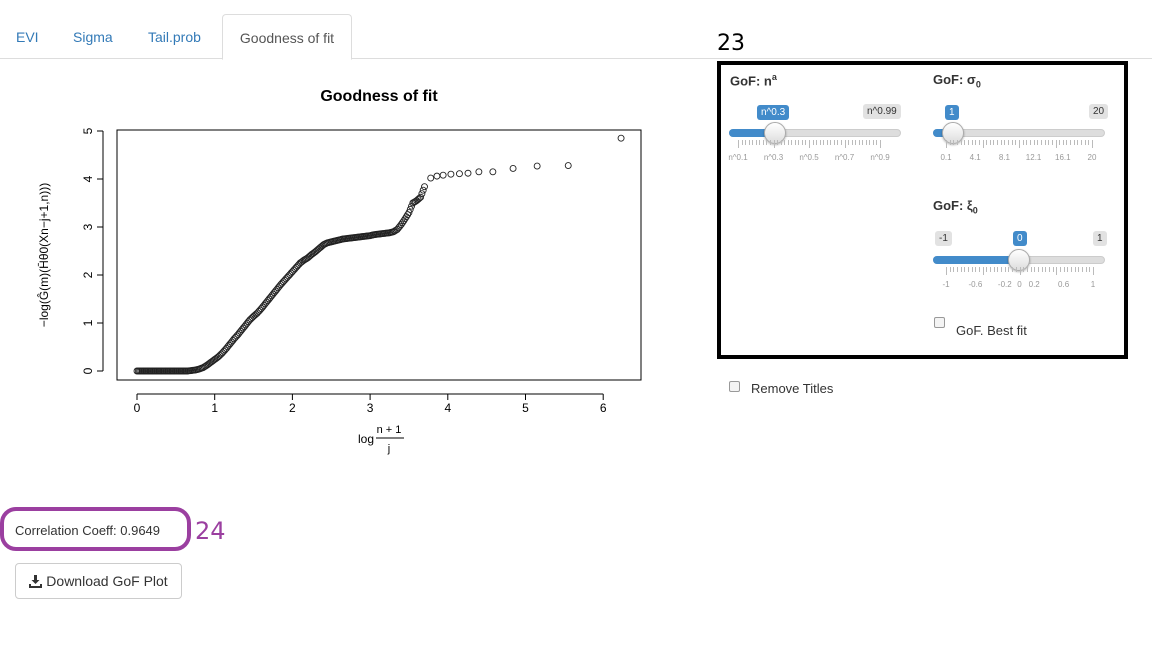  Describe the element at coordinates (1063, 157) in the screenshot. I see `slider-tick-label: 16.1` at that location.